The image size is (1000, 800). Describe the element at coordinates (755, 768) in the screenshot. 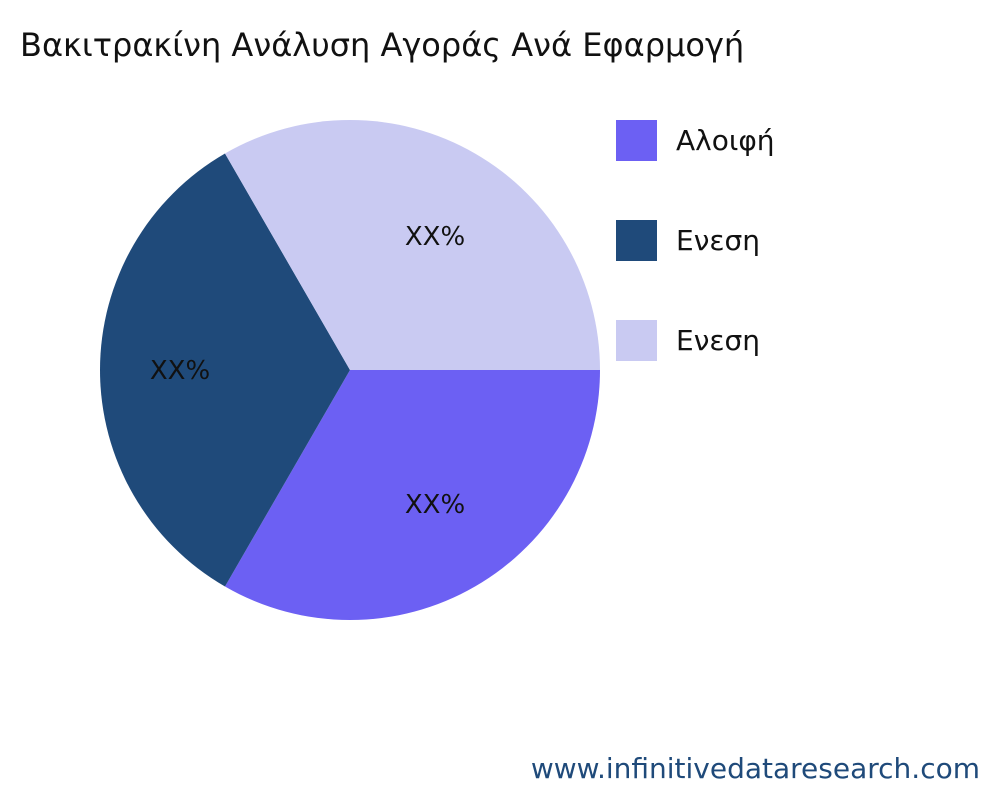

I see `footer-url: www.infinitivedataresearch.com` at that location.